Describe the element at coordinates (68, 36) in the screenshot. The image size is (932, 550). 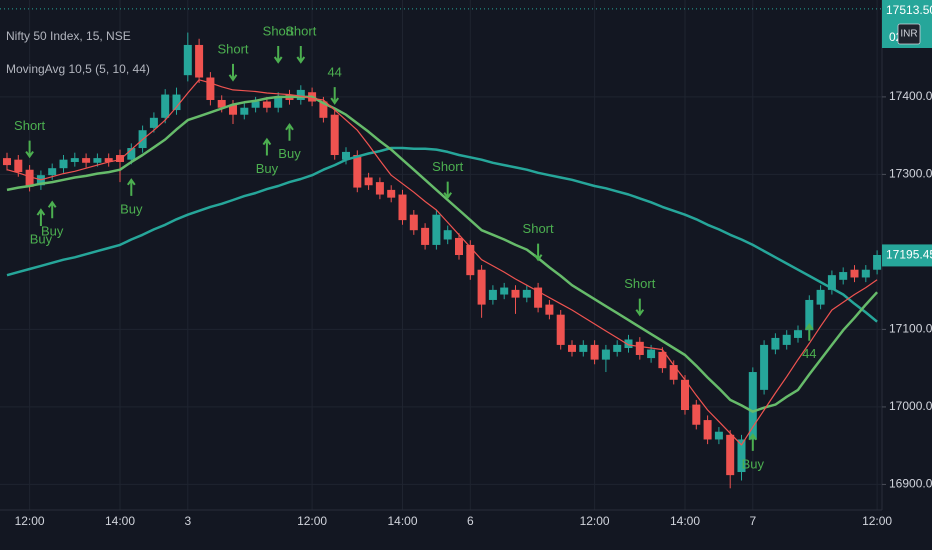
I see `chart-title: Nifty 50 Index, 15, NSE` at that location.